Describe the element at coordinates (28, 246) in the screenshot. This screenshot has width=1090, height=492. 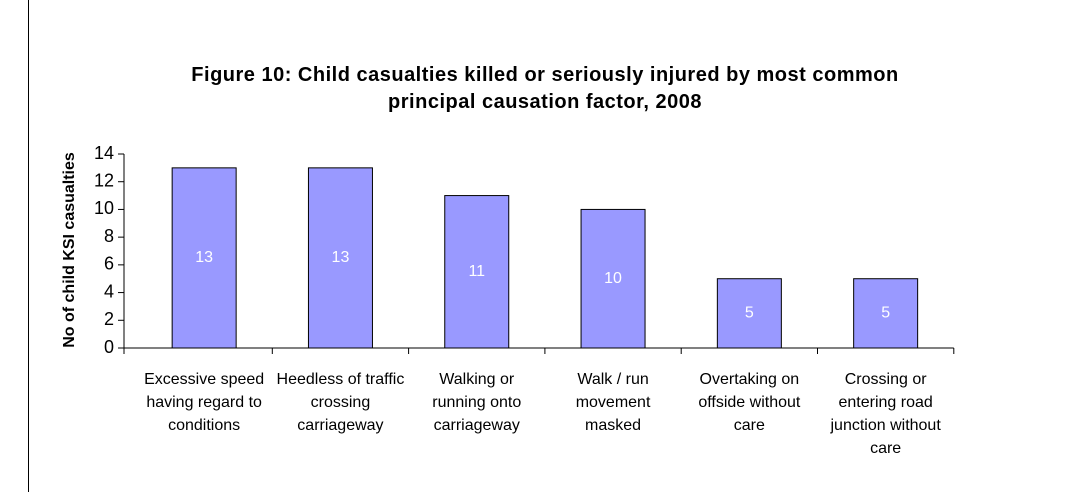
I see `frame` at that location.